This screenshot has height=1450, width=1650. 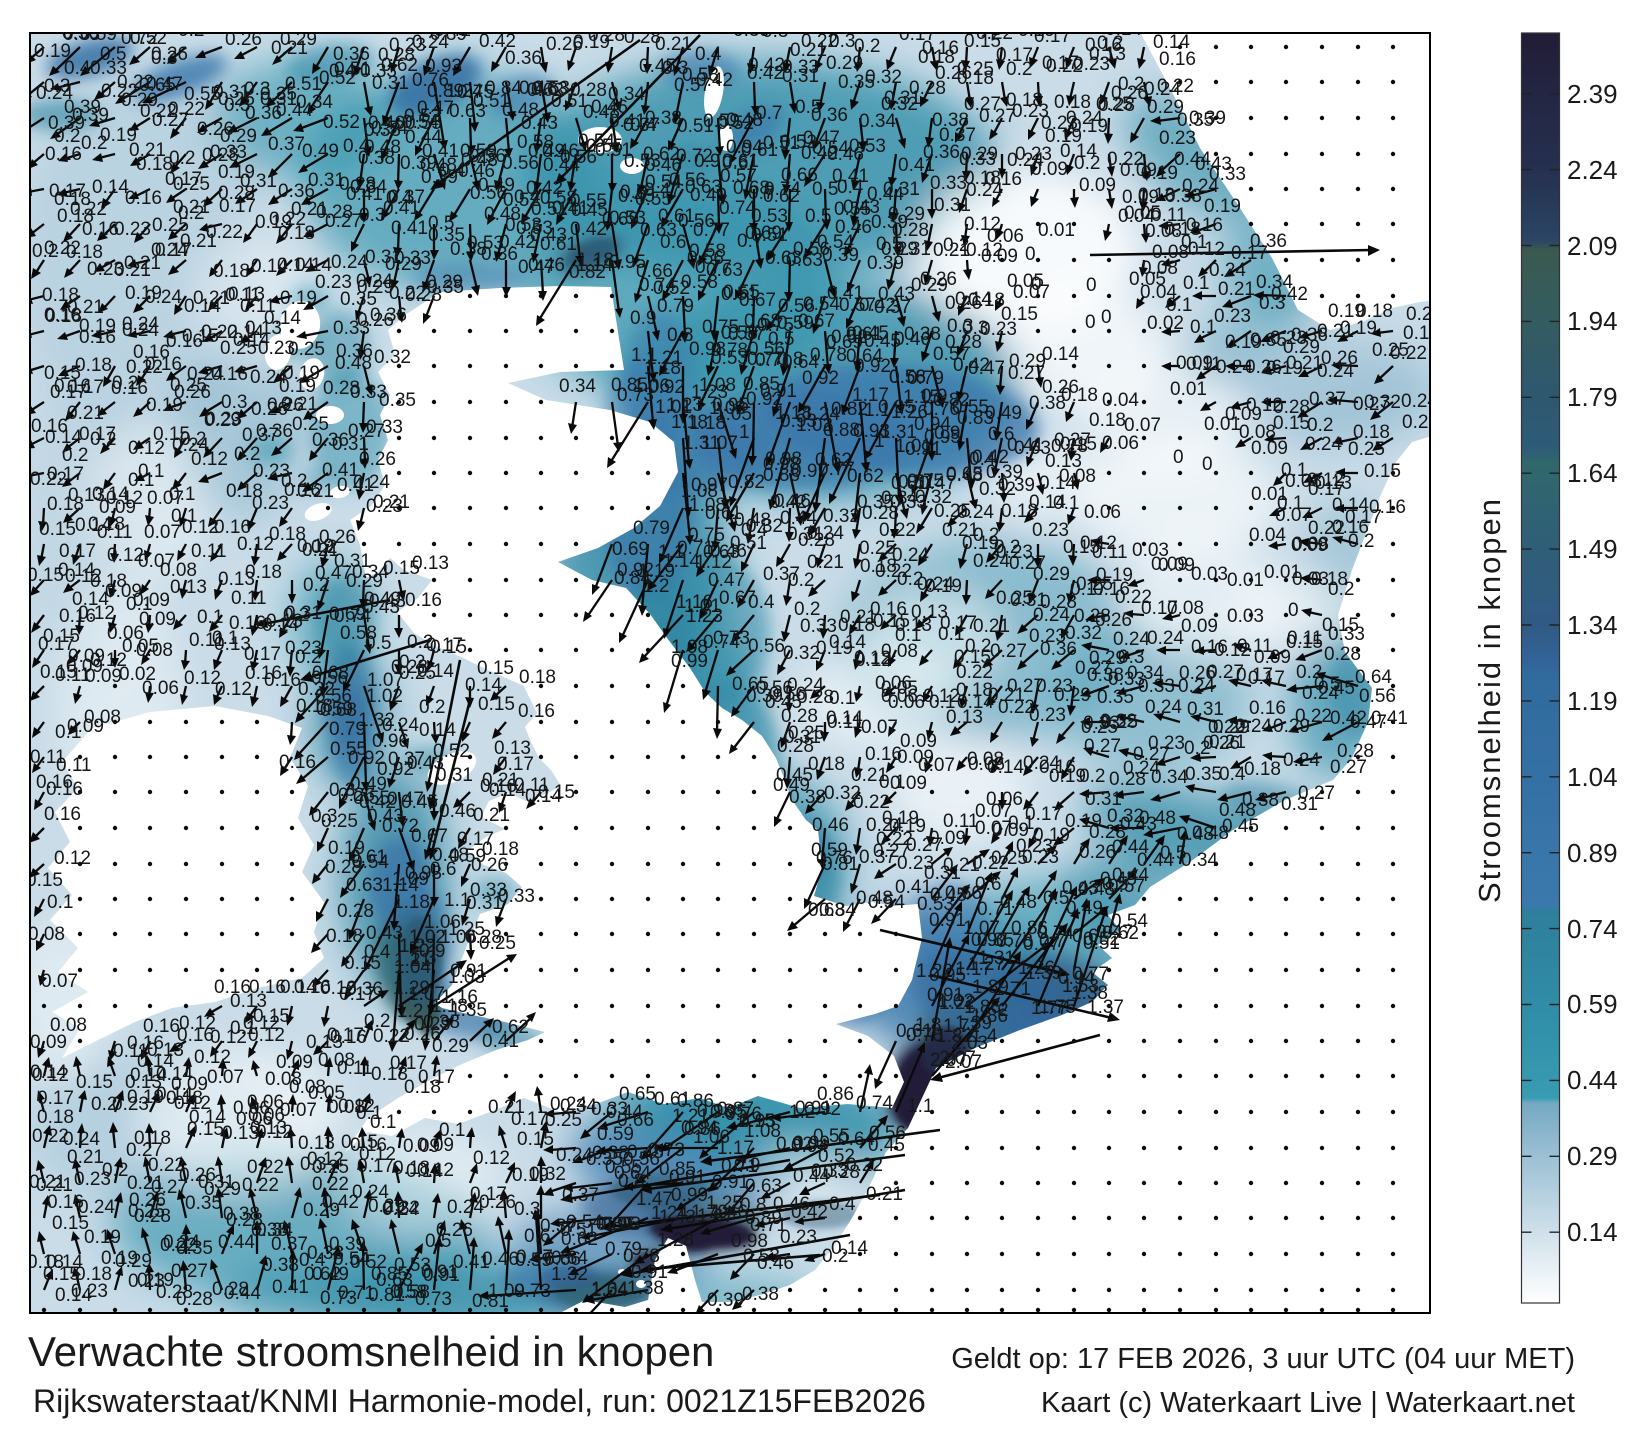 I want to click on svg-text: 0.07, so click(x=993, y=811).